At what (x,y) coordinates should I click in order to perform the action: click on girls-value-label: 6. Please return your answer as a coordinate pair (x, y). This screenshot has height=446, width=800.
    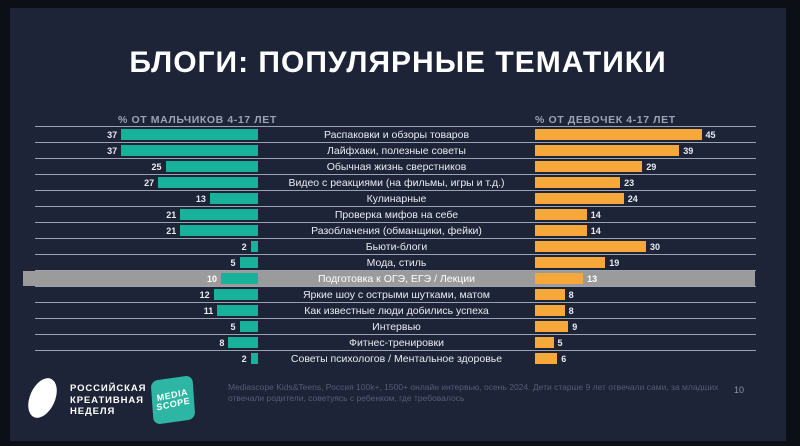
    Looking at the image, I should click on (564, 358).